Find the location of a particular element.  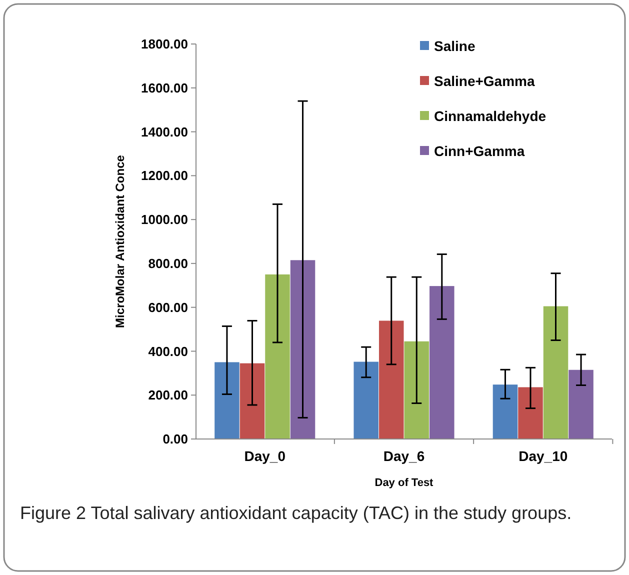

legend-label: Cinn+Gamma is located at coordinates (479, 150).